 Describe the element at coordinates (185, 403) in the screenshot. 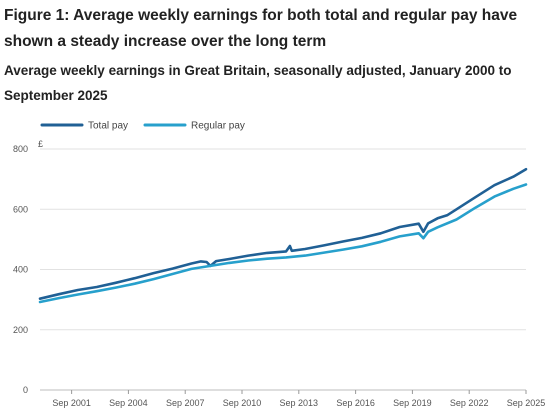

I see `x-tick-label: Sep 2007` at that location.